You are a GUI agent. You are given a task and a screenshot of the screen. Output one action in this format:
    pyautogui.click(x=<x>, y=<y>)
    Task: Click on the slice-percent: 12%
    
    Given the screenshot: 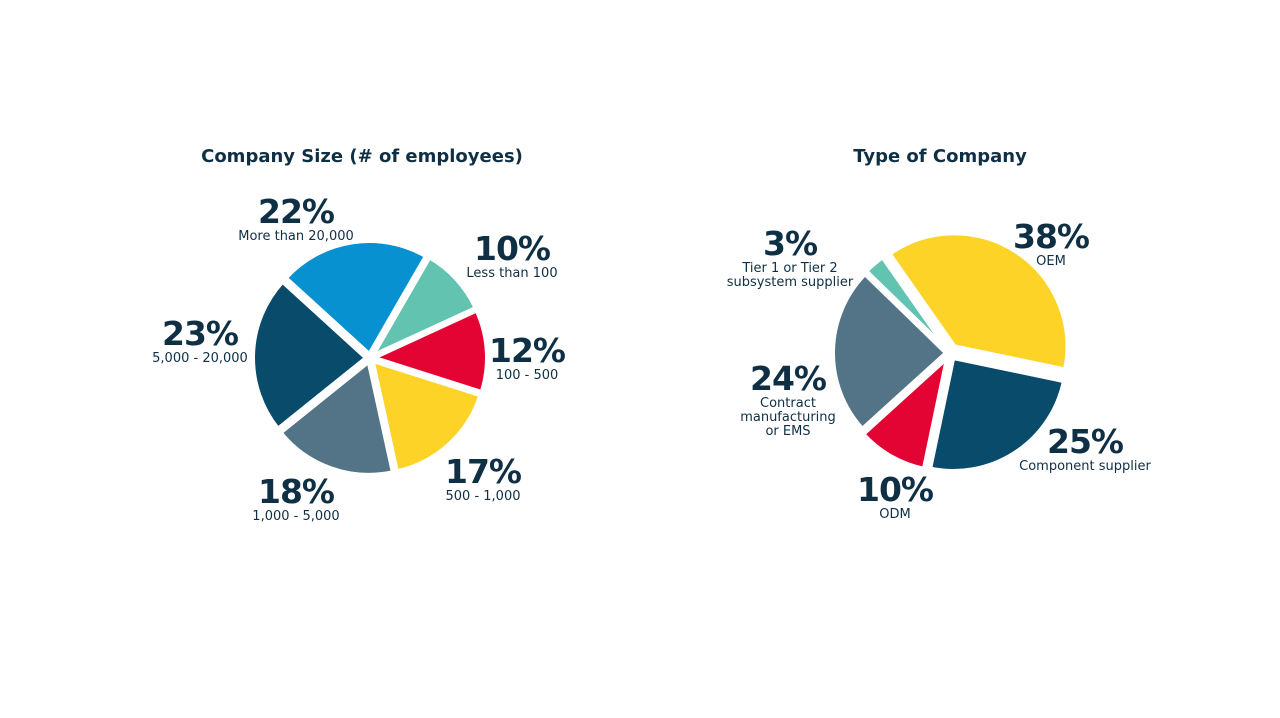 What is the action you would take?
    pyautogui.click(x=527, y=350)
    